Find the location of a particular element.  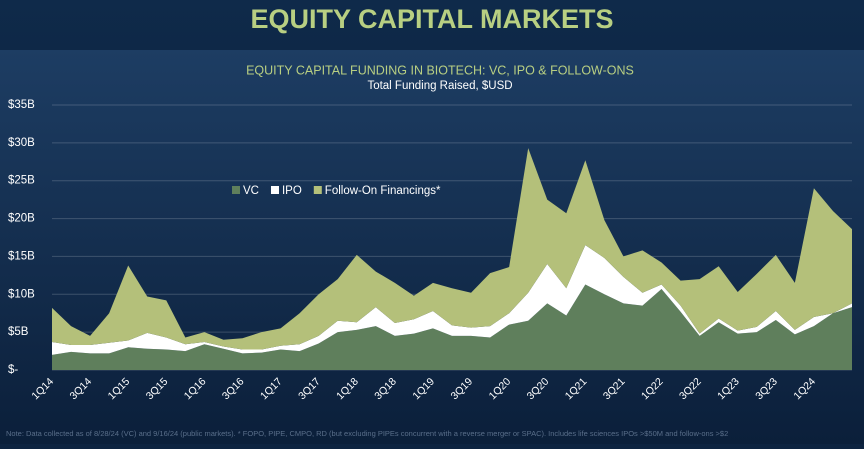

y-tick-label: $5B is located at coordinates (18, 332).